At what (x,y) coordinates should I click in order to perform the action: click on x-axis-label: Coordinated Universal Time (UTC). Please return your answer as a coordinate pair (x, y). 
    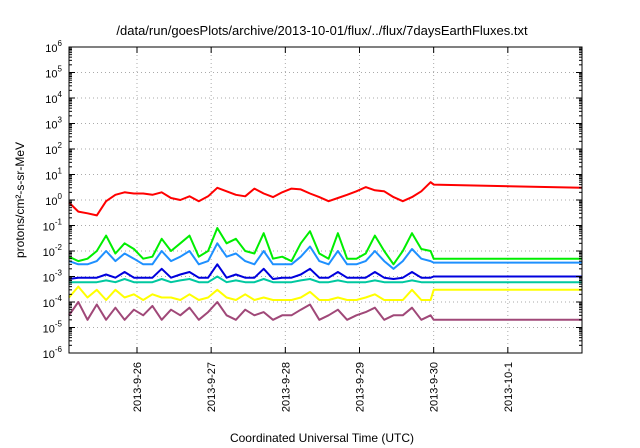
    Looking at the image, I should click on (322, 438).